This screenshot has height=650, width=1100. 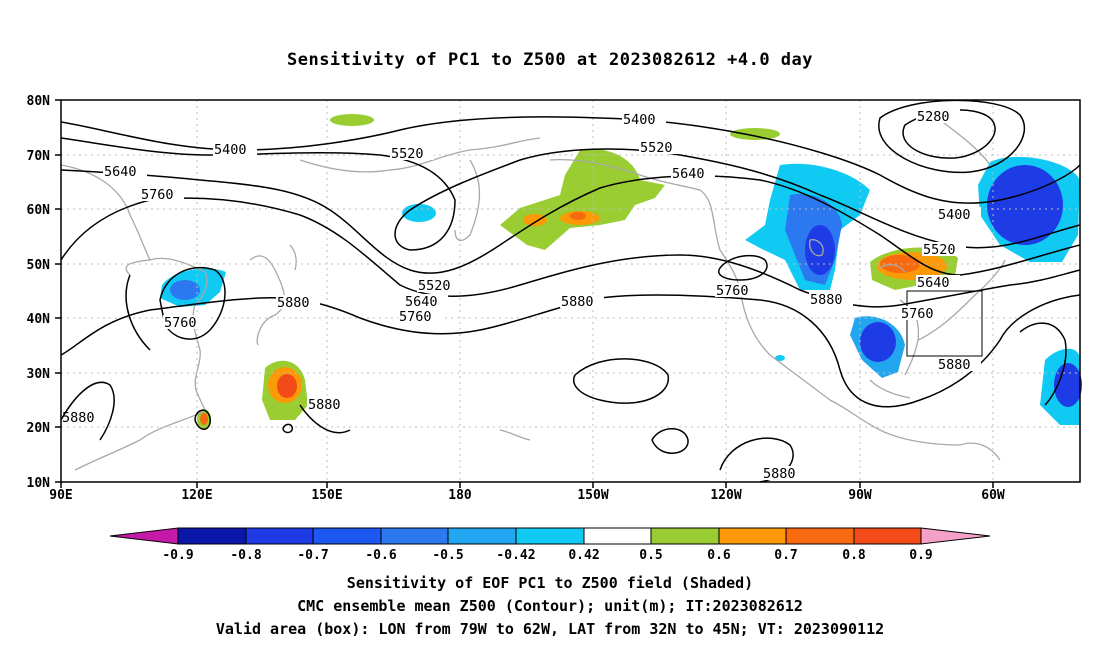 I want to click on lat-label: 80N, so click(x=39, y=101).